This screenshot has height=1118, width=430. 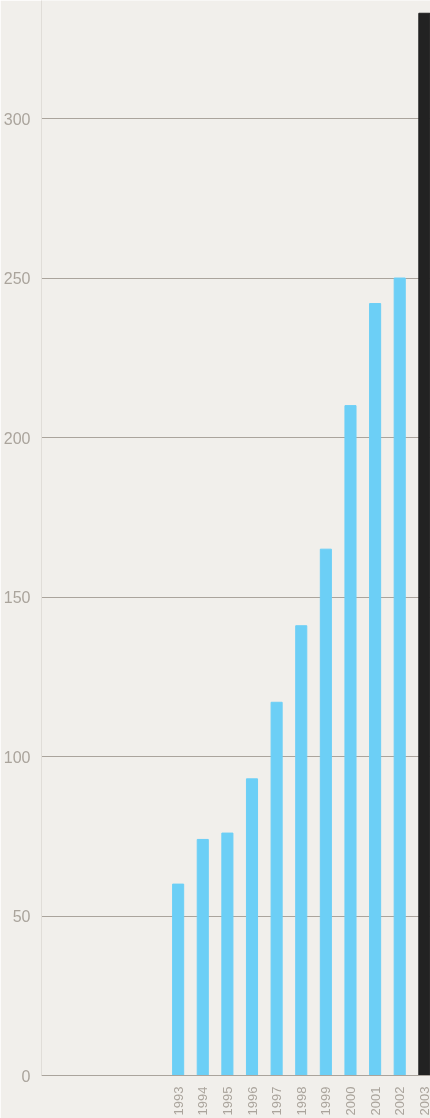 What do you see at coordinates (17, 598) in the screenshot?
I see `y-tick-label: 150` at bounding box center [17, 598].